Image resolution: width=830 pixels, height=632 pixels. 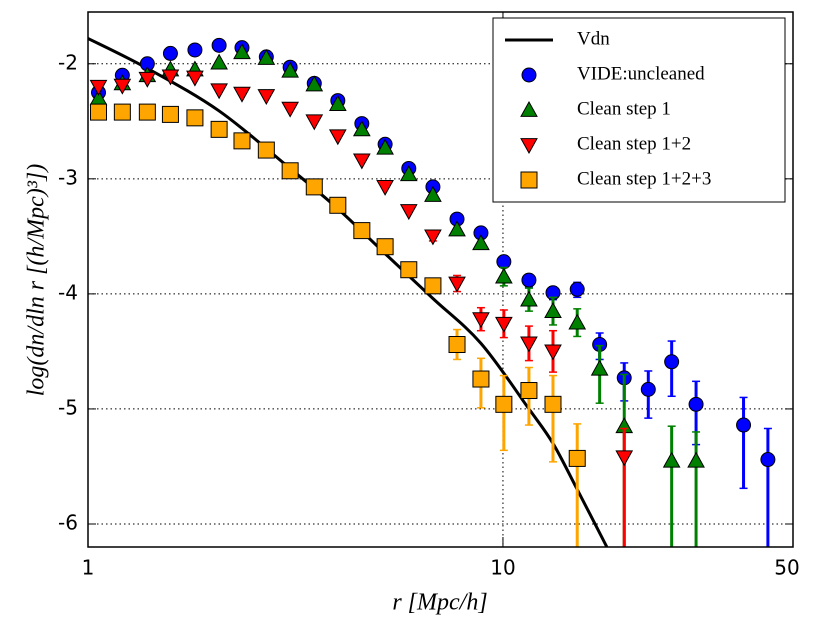 I want to click on y-tick-label: -5, so click(x=68, y=407).